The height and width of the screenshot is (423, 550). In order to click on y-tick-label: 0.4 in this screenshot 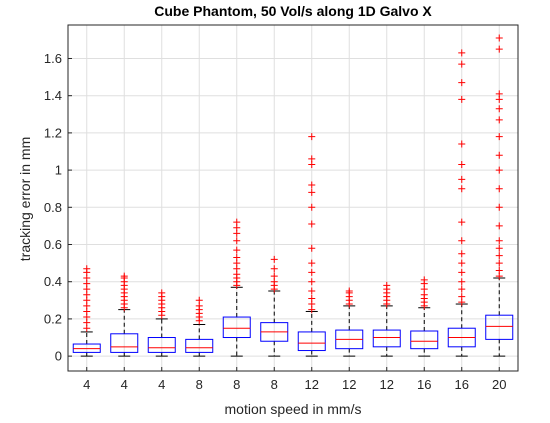, I will do `click(53, 281)`.